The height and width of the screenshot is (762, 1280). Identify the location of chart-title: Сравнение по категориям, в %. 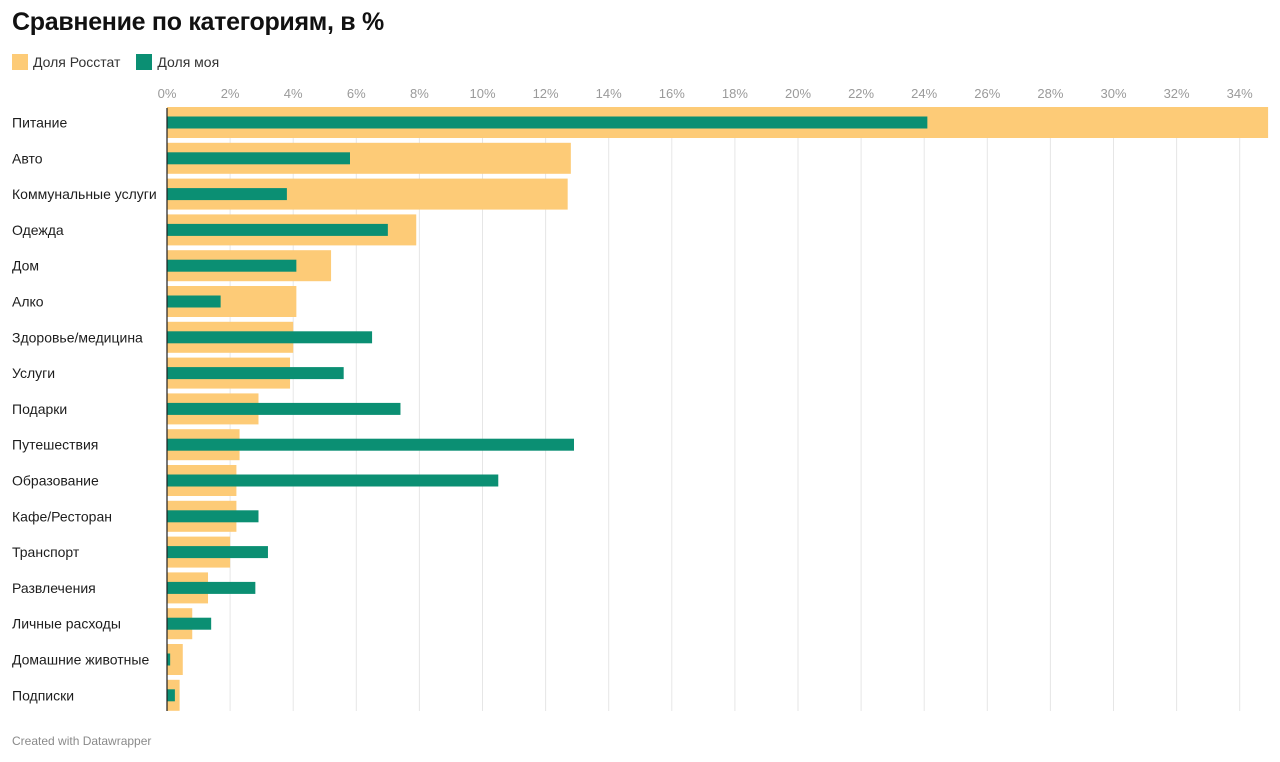
(198, 22).